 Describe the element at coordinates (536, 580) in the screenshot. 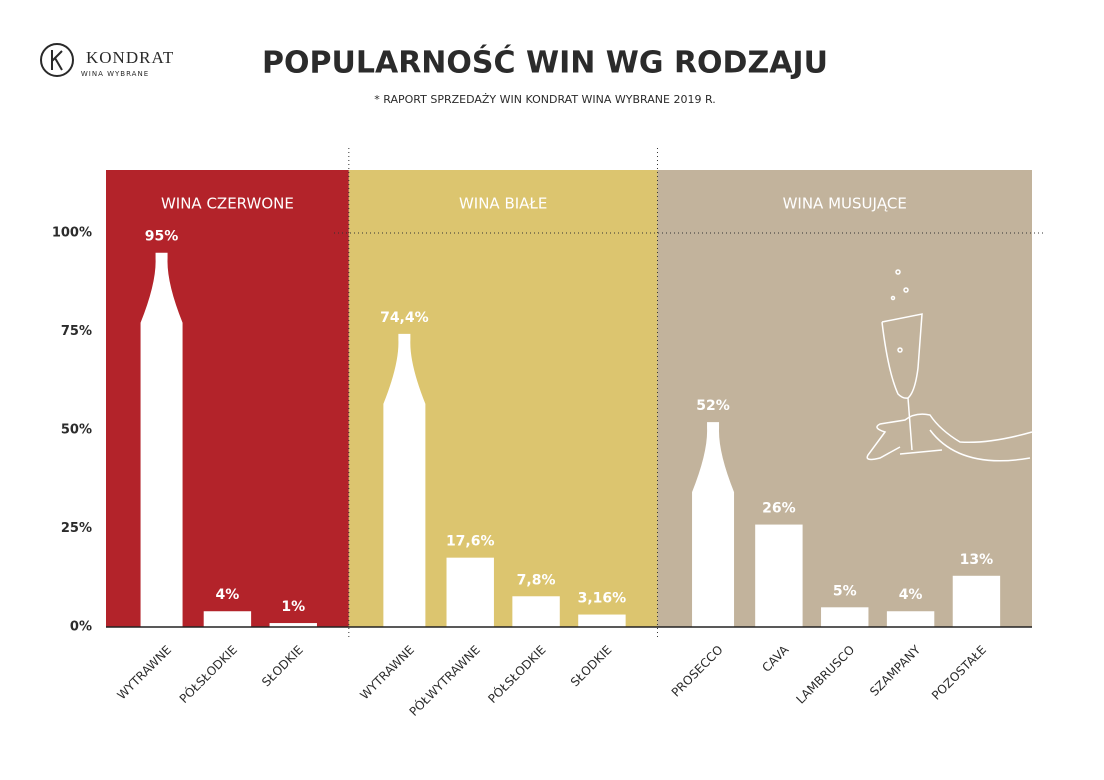

I see `value-label: 7,8%` at that location.